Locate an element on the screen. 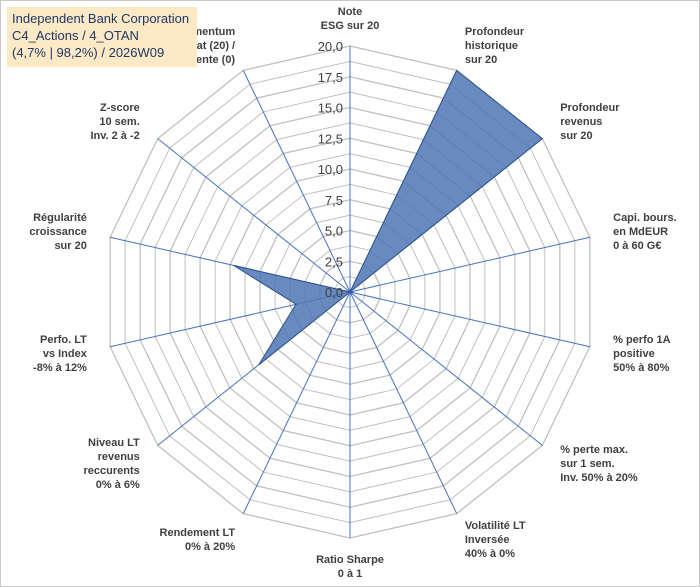 The width and height of the screenshot is (700, 587). axis-label-12: Z-score 10 sem. Inv. 2 à -2 is located at coordinates (114, 122).